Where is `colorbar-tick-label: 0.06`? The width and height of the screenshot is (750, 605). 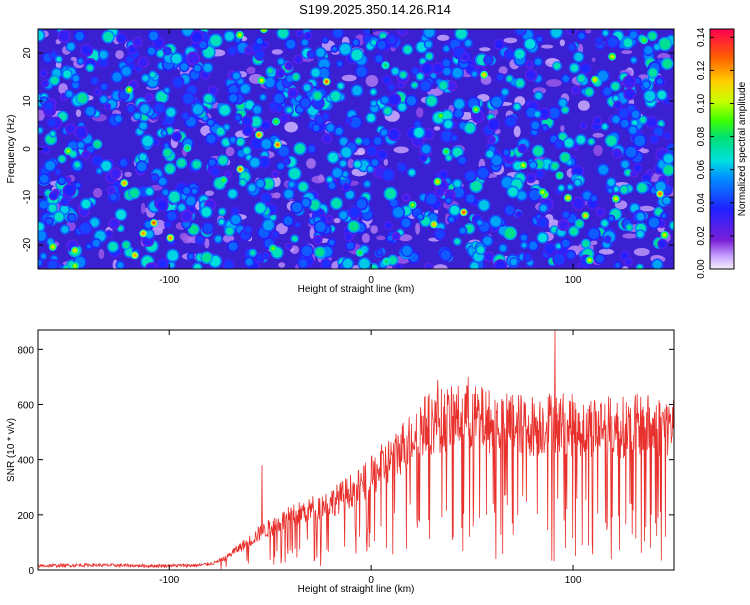 colorbar-tick-label: 0.06 is located at coordinates (701, 170).